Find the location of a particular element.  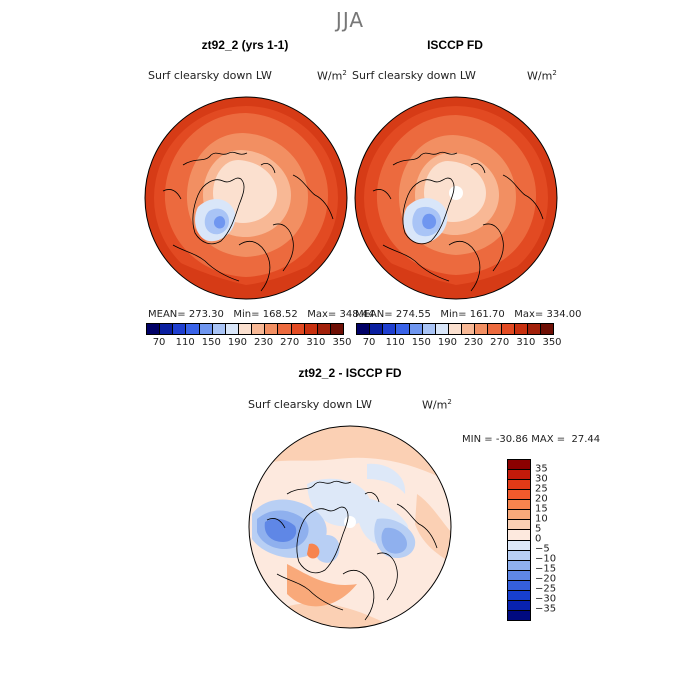

colorbar-tick-label: −35 is located at coordinates (546, 609).